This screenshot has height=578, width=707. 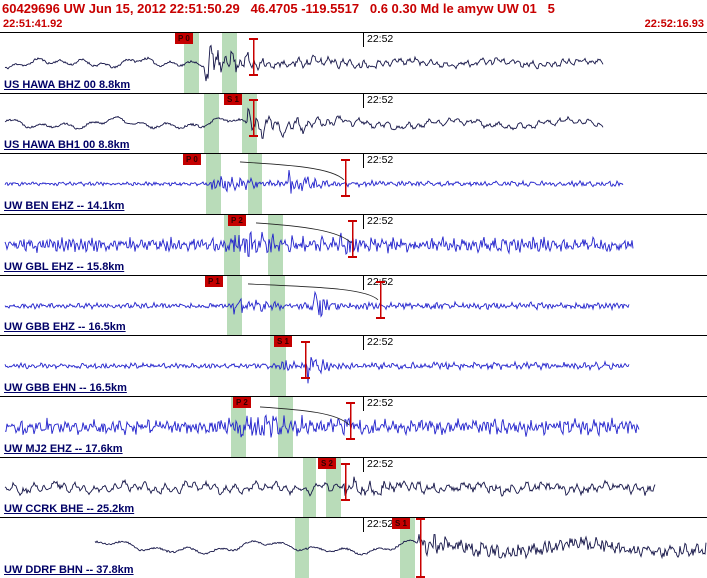 What do you see at coordinates (33, 24) in the screenshot?
I see `window-start-time: 22:51:41.92` at bounding box center [33, 24].